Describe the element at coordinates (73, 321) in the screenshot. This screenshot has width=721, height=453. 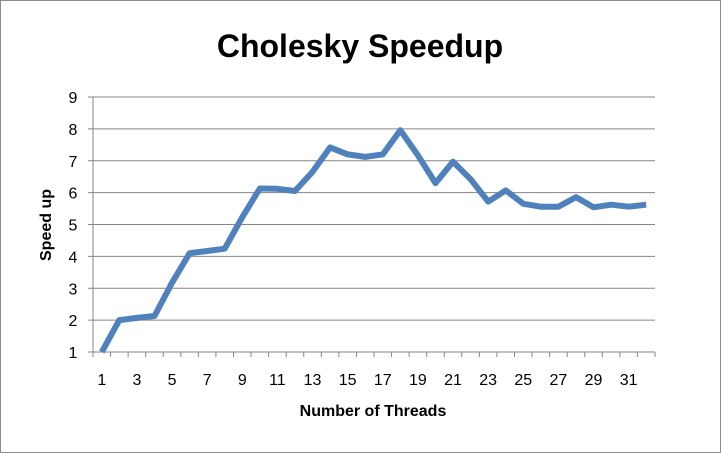
I see `y-tick-label: 2` at that location.